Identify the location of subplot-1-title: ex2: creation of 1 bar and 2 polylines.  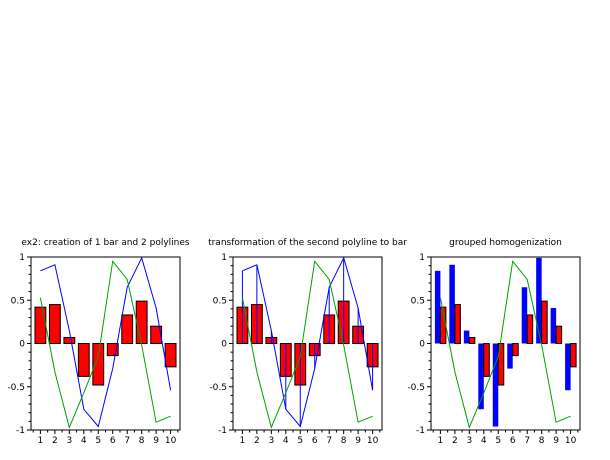
(105, 243).